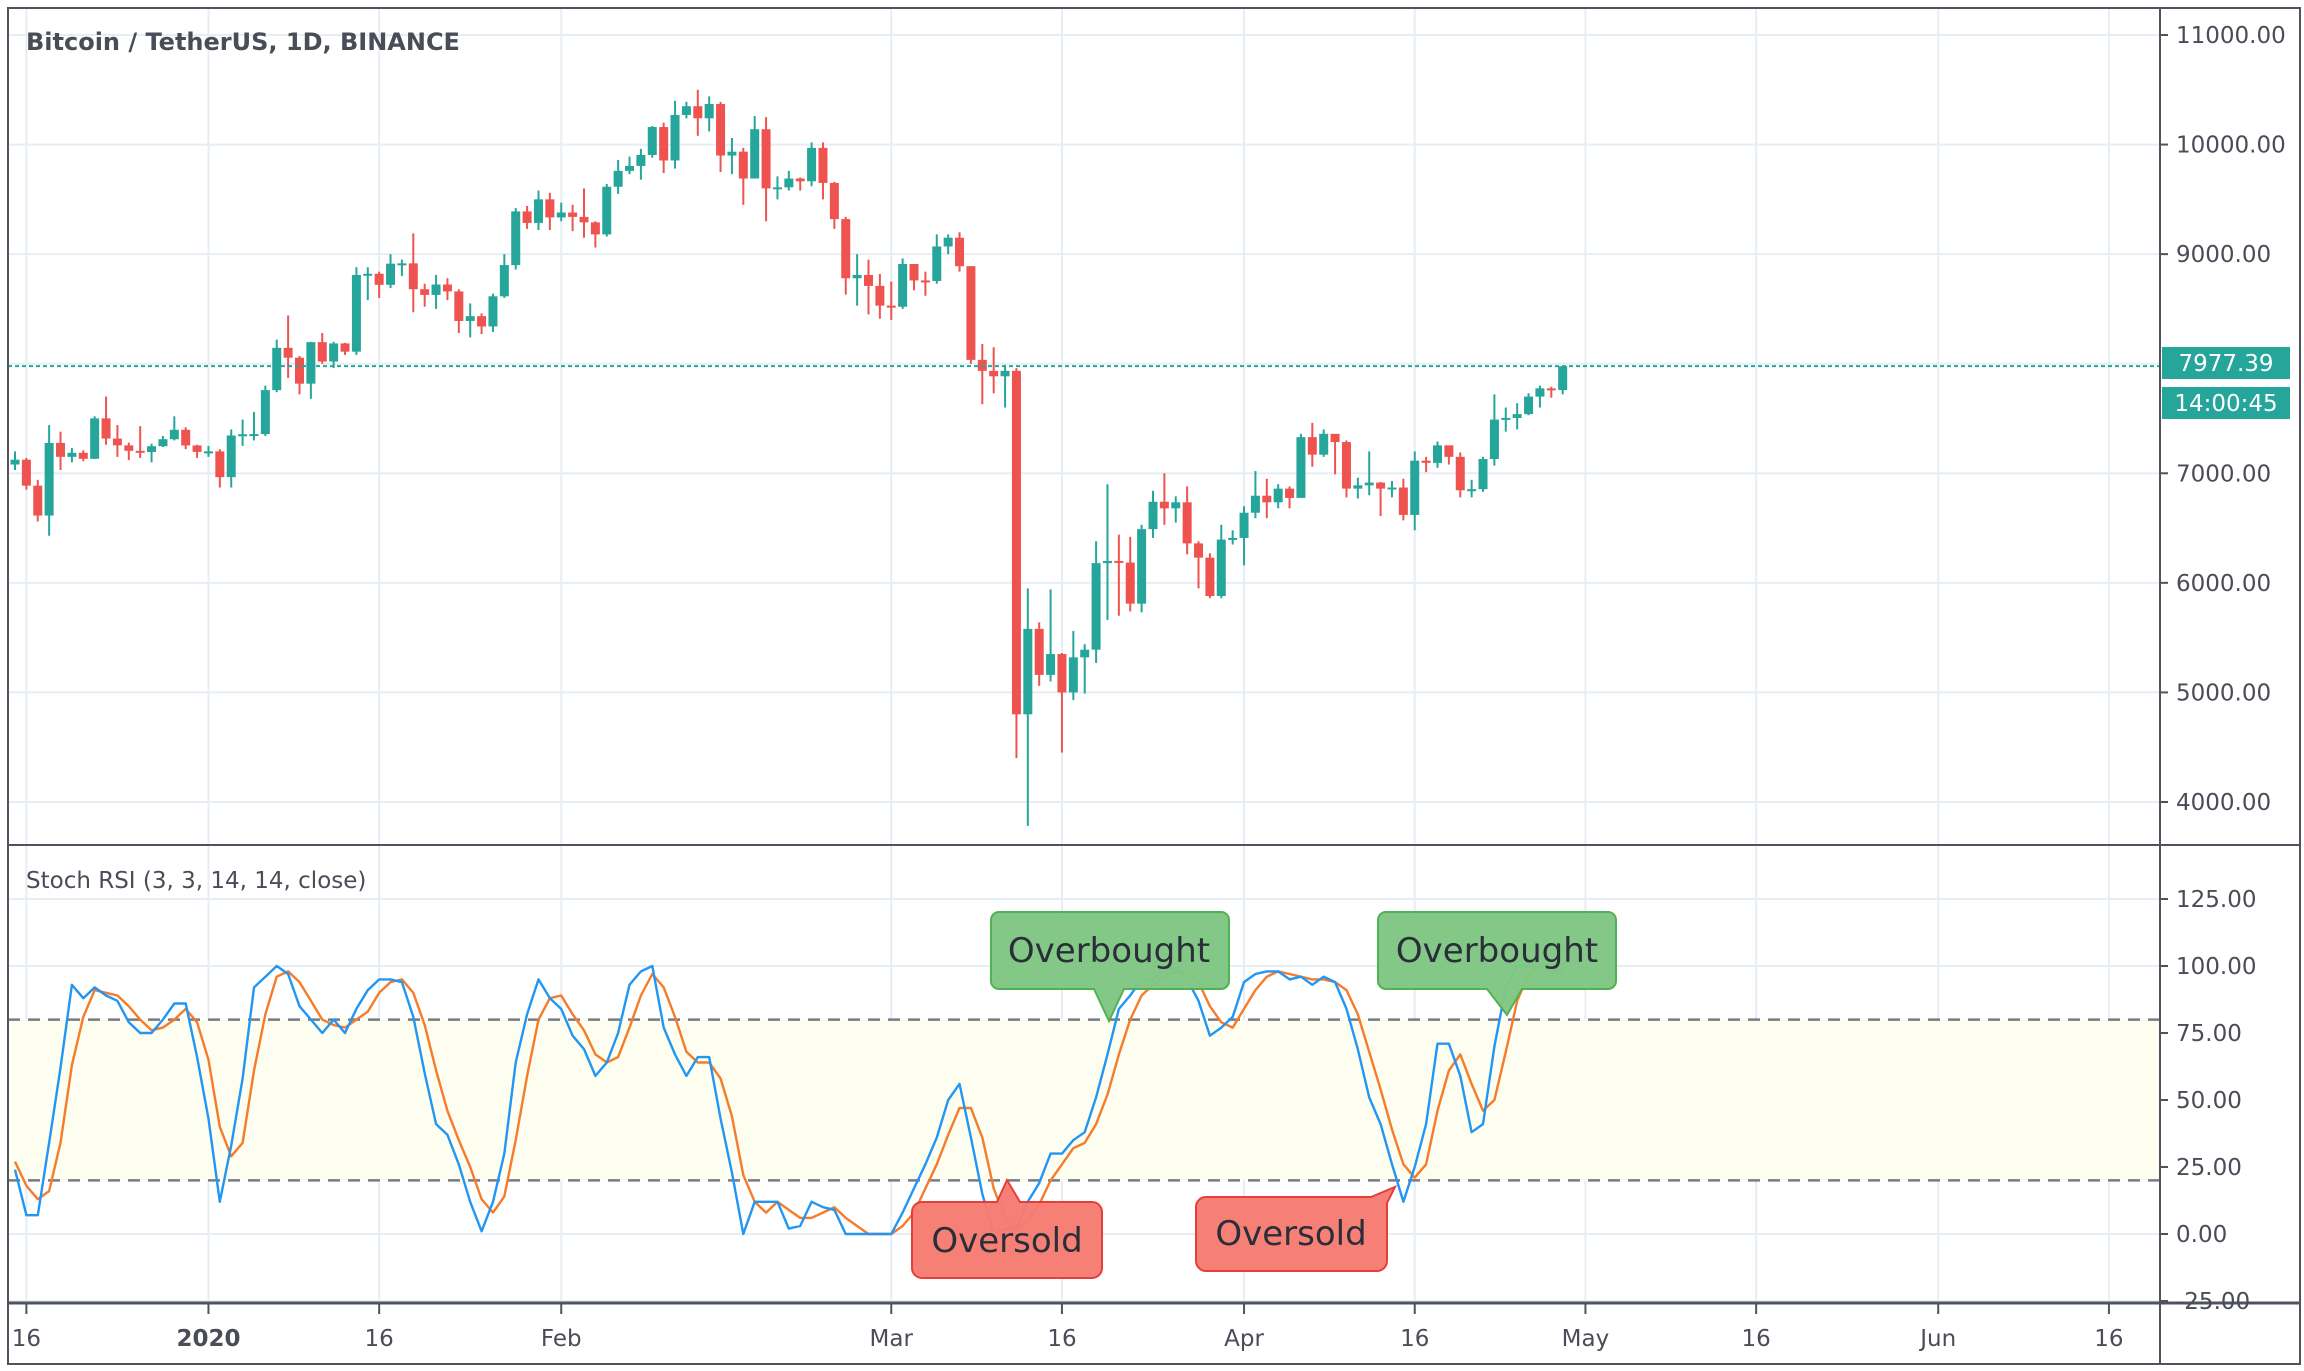 This screenshot has width=2304, height=1371. I want to click on time-axis: 16 2020 16 Feb Mar 16 Apr 16 May 16 Jun 16, so click(1068, 1328).